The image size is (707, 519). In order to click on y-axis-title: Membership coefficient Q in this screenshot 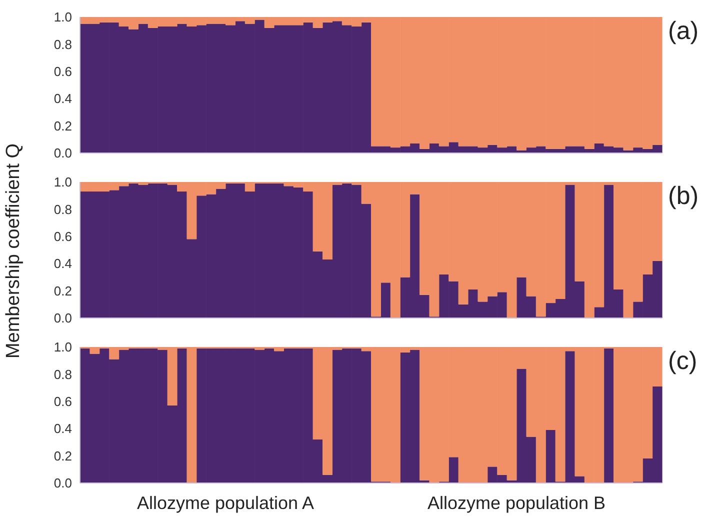, I will do `click(14, 250)`.